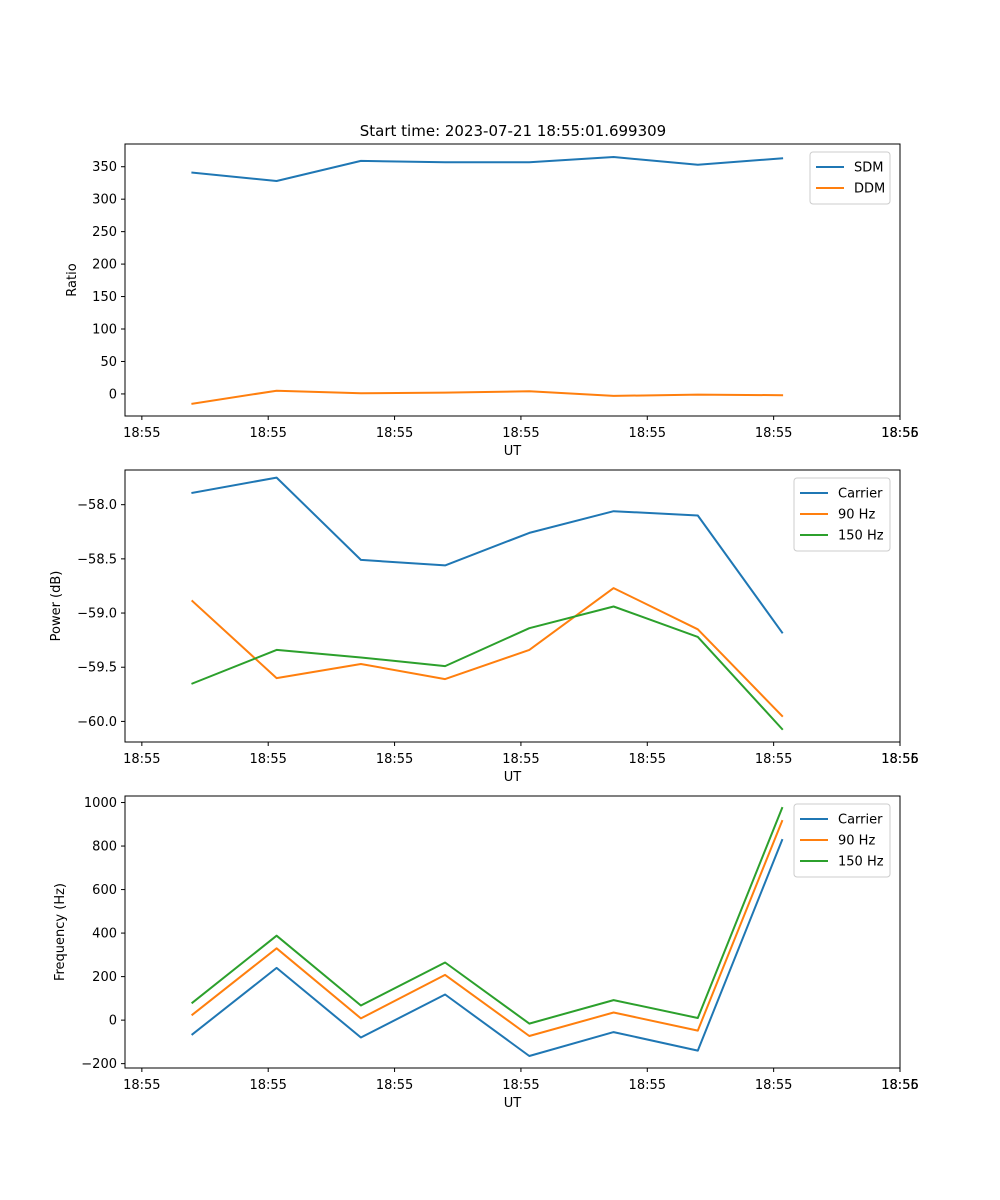 The image size is (1000, 1200). What do you see at coordinates (868, 168) in the screenshot?
I see `legend-label: SDM` at bounding box center [868, 168].